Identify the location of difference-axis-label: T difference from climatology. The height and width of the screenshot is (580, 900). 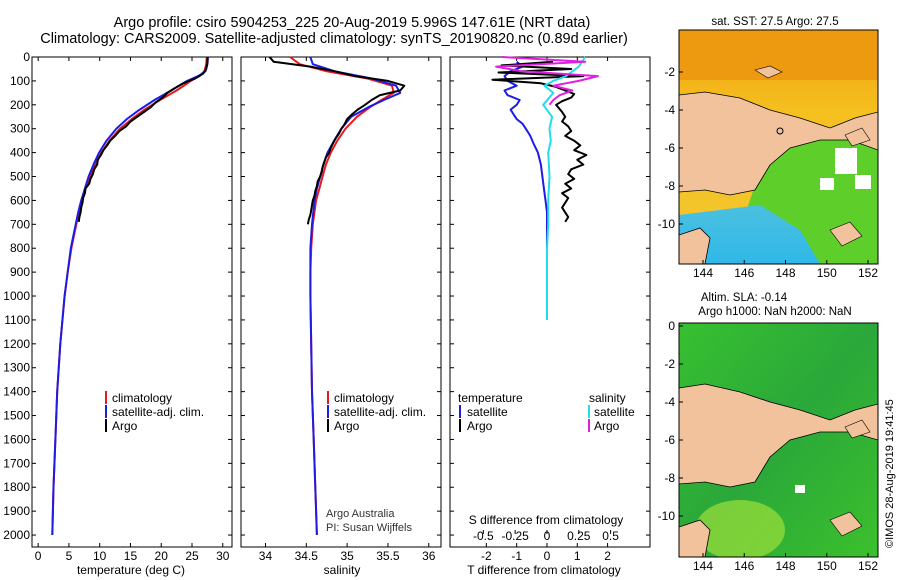
(544, 570).